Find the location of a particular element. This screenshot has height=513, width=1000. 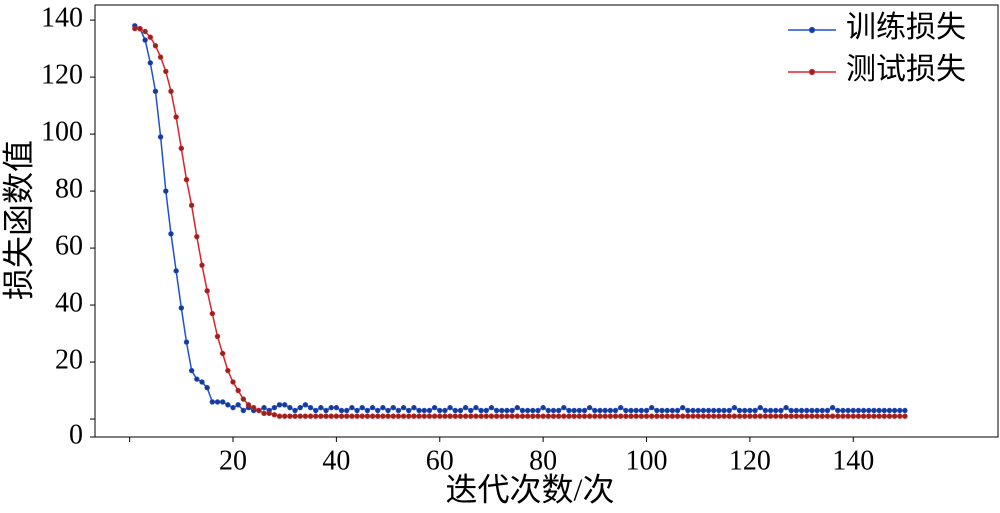

legend-label: 测试损失 is located at coordinates (906, 69).